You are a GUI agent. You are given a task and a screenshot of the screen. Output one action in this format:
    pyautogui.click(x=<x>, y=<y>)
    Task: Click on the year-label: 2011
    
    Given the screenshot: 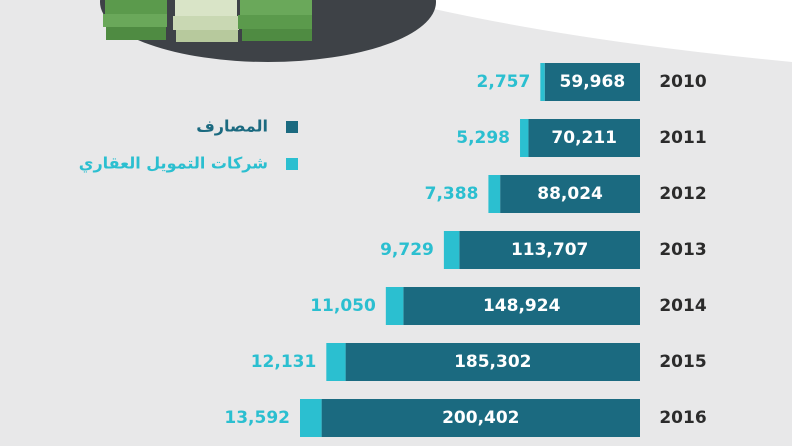 What is the action you would take?
    pyautogui.click(x=682, y=138)
    